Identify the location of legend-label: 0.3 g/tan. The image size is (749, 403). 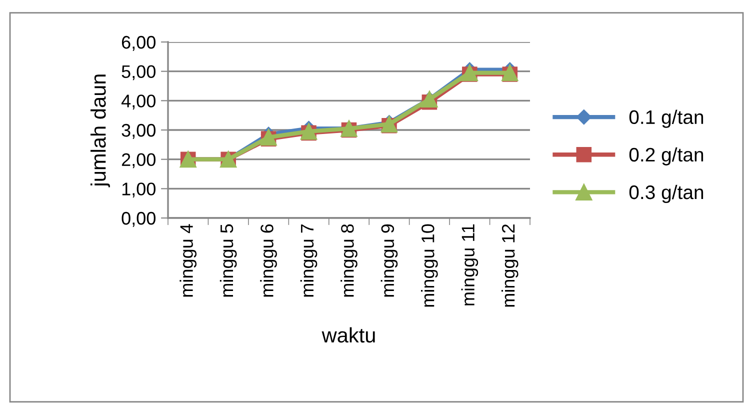
(666, 194).